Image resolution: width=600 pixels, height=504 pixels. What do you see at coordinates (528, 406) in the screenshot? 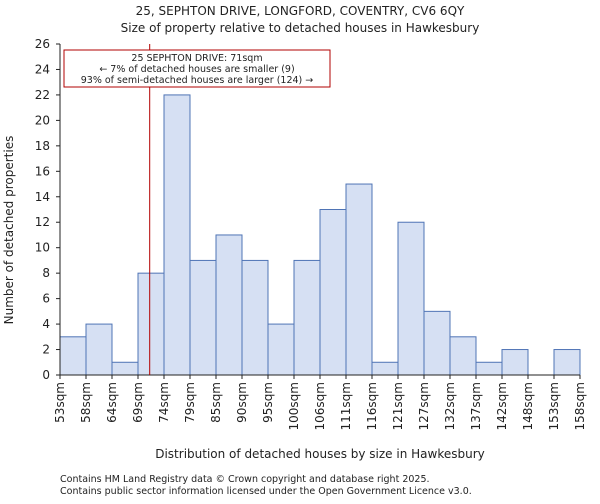
I see `x-tick-label: 148sqm` at bounding box center [528, 406].